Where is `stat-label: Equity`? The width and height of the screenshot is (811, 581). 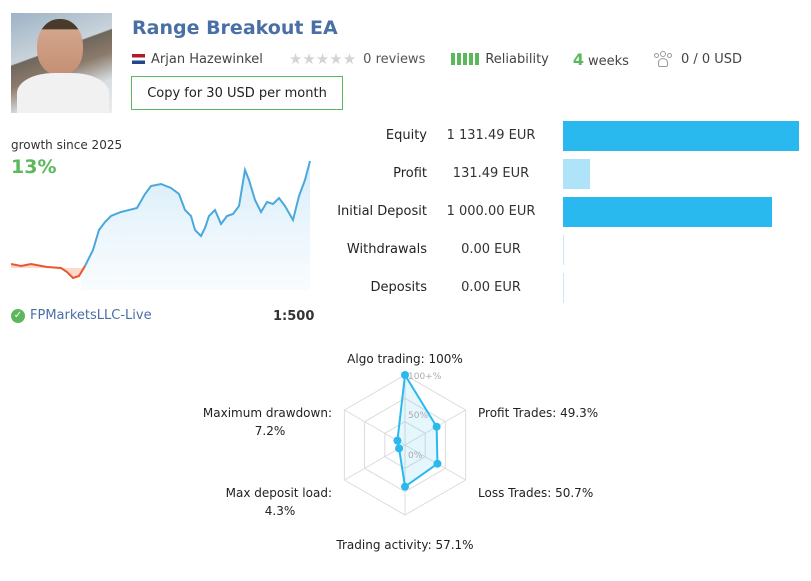 stat-label: Equity is located at coordinates (406, 135).